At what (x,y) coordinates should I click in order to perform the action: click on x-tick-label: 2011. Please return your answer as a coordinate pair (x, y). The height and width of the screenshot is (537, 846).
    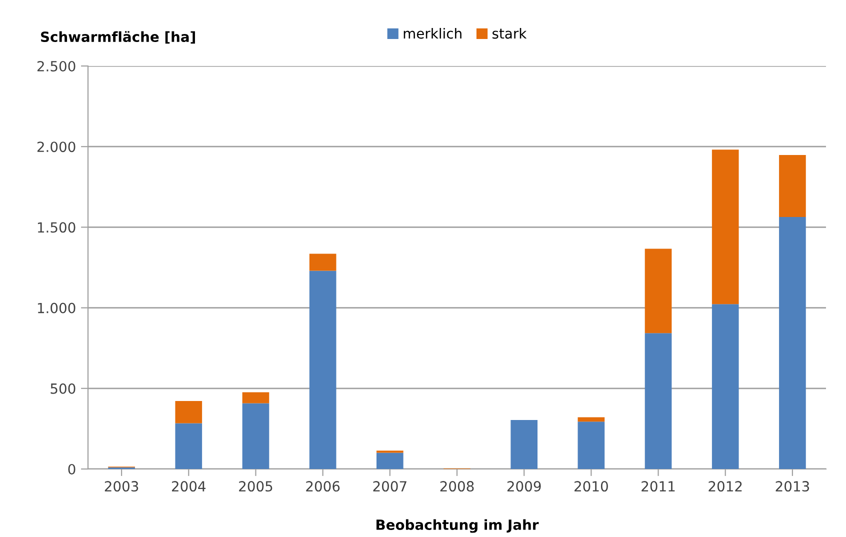
    Looking at the image, I should click on (658, 486).